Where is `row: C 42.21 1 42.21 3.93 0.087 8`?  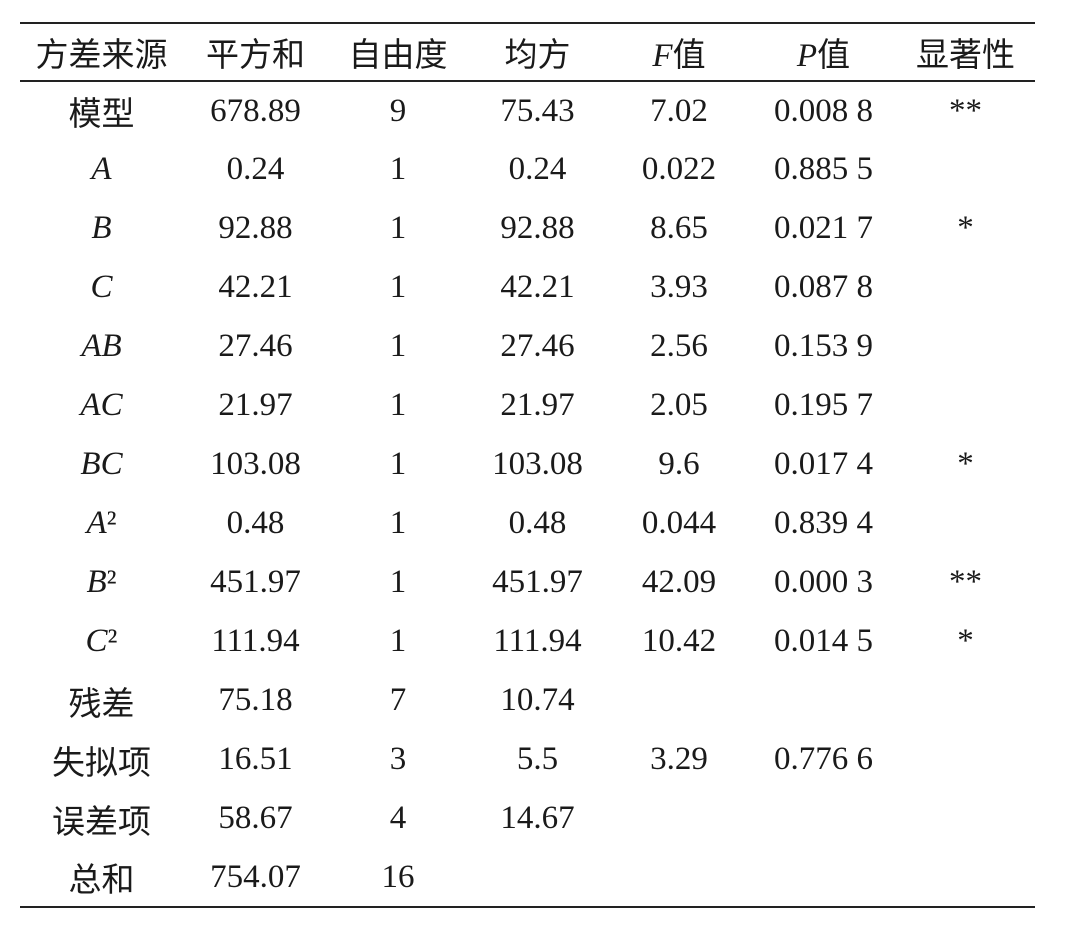 row: C 42.21 1 42.21 3.93 0.087 8 is located at coordinates (527, 287).